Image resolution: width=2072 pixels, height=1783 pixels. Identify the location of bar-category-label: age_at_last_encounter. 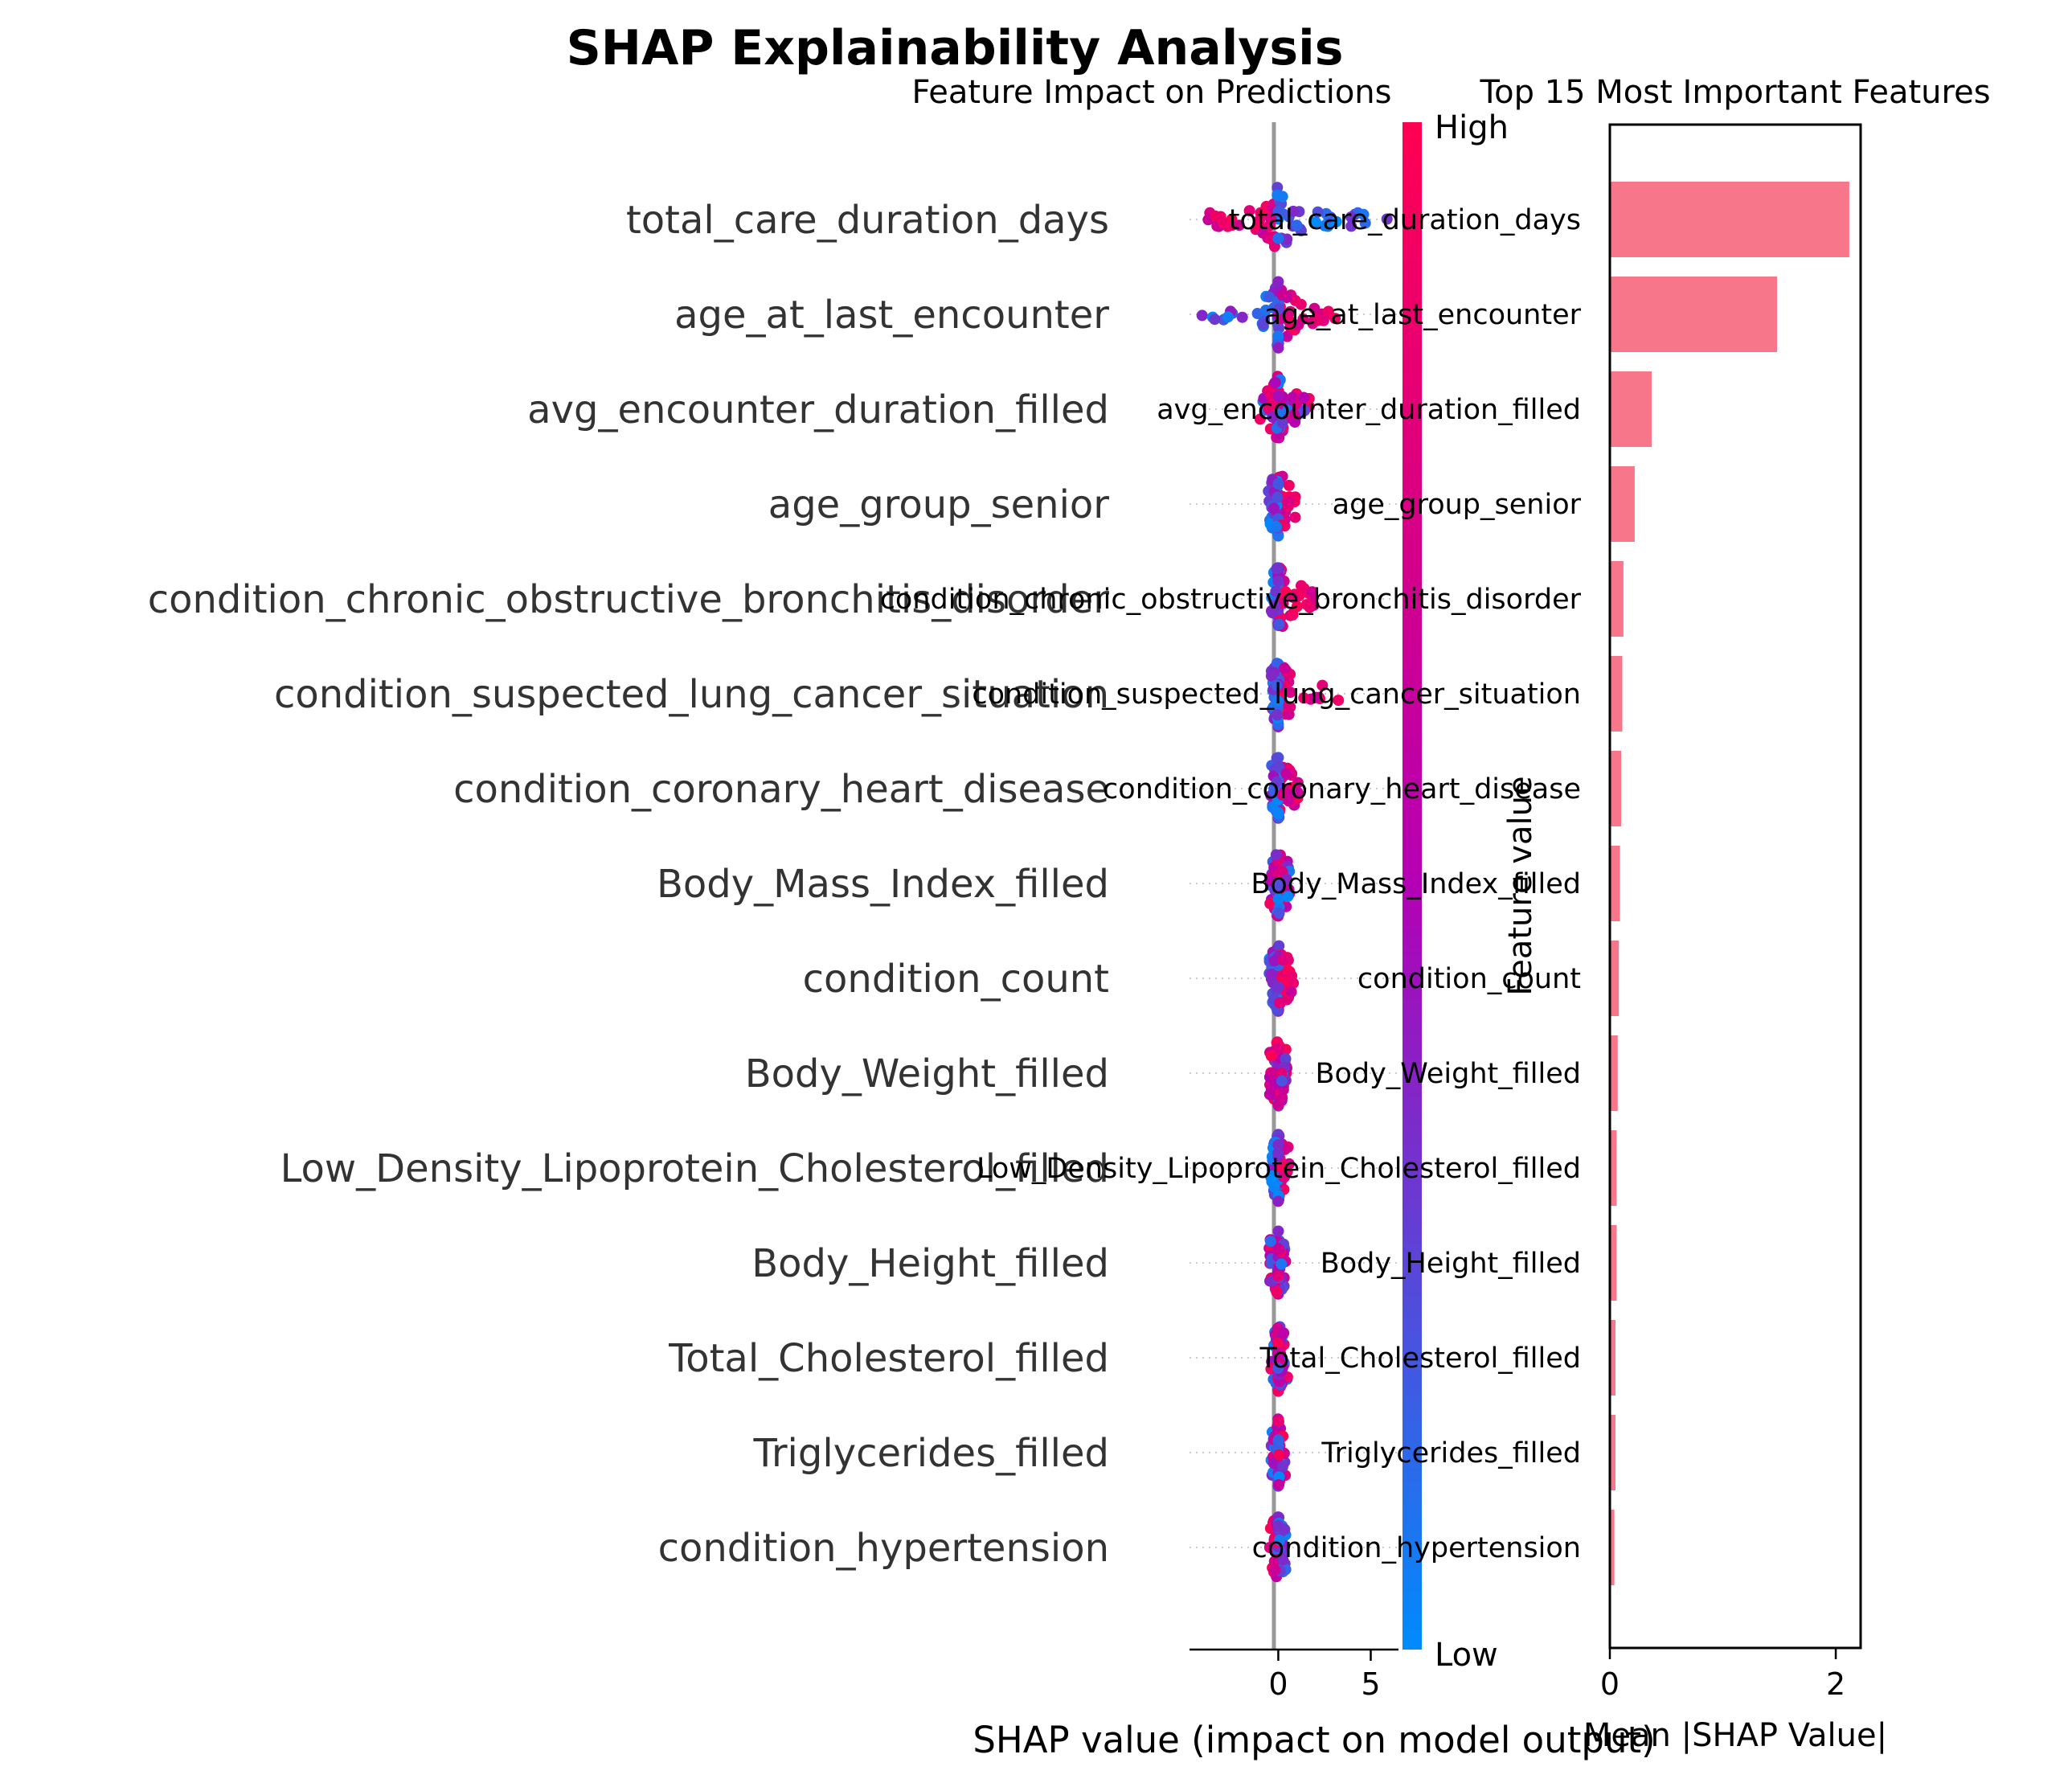
(1423, 315).